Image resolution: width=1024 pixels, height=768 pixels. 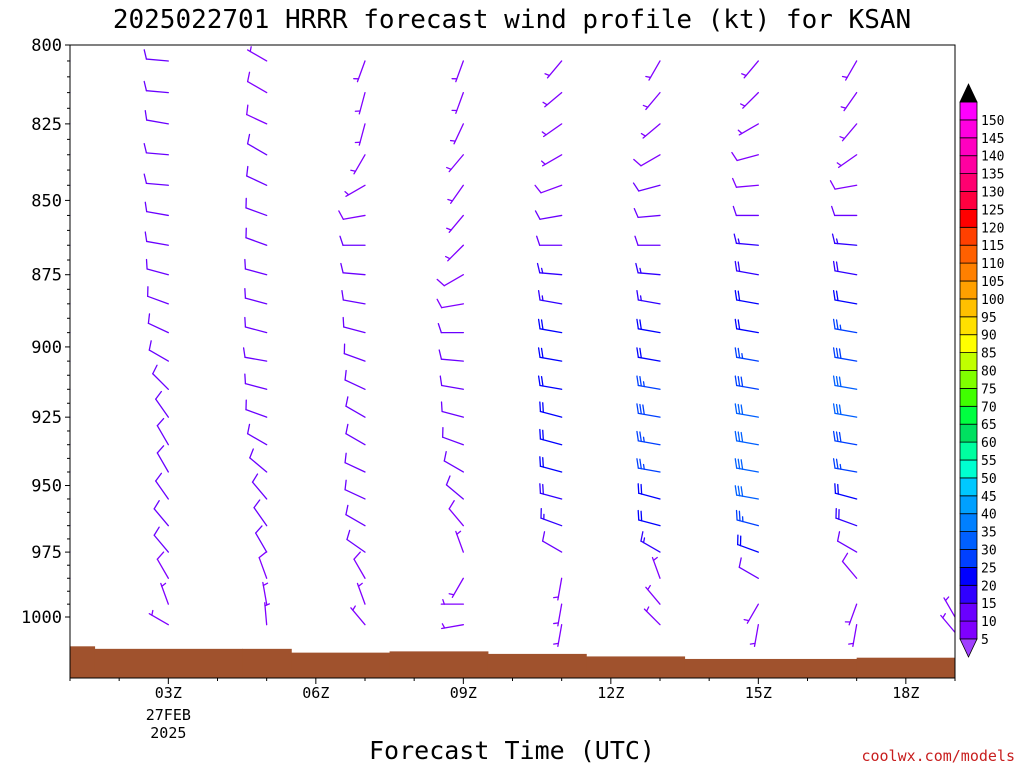 I want to click on colorbar-label: 20, so click(x=989, y=586).